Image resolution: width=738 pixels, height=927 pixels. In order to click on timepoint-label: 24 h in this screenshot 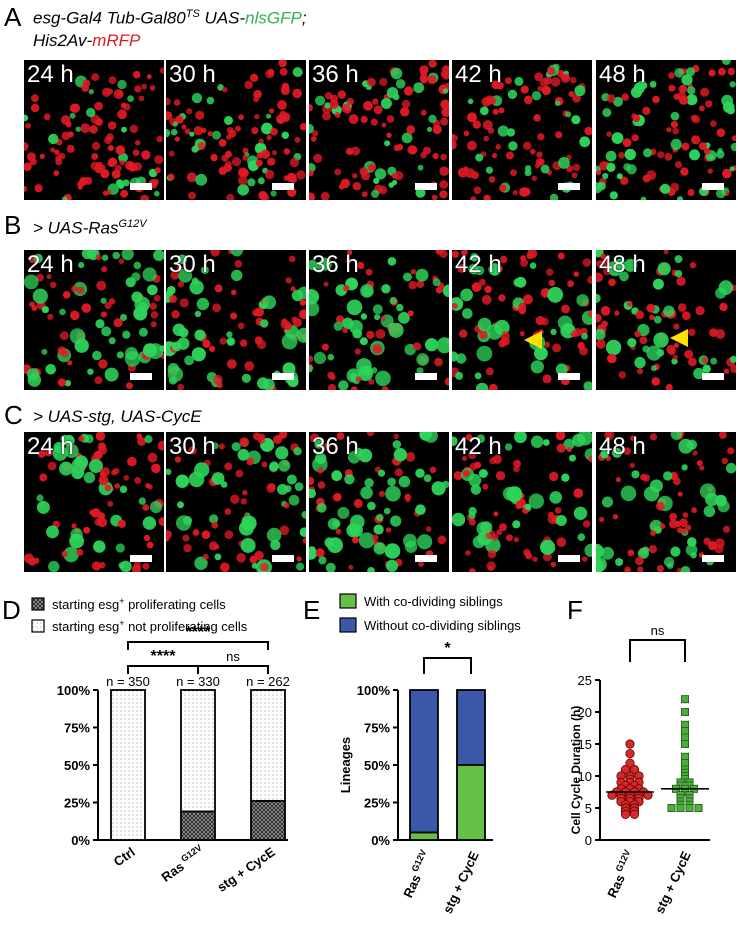, I will do `click(50, 264)`.